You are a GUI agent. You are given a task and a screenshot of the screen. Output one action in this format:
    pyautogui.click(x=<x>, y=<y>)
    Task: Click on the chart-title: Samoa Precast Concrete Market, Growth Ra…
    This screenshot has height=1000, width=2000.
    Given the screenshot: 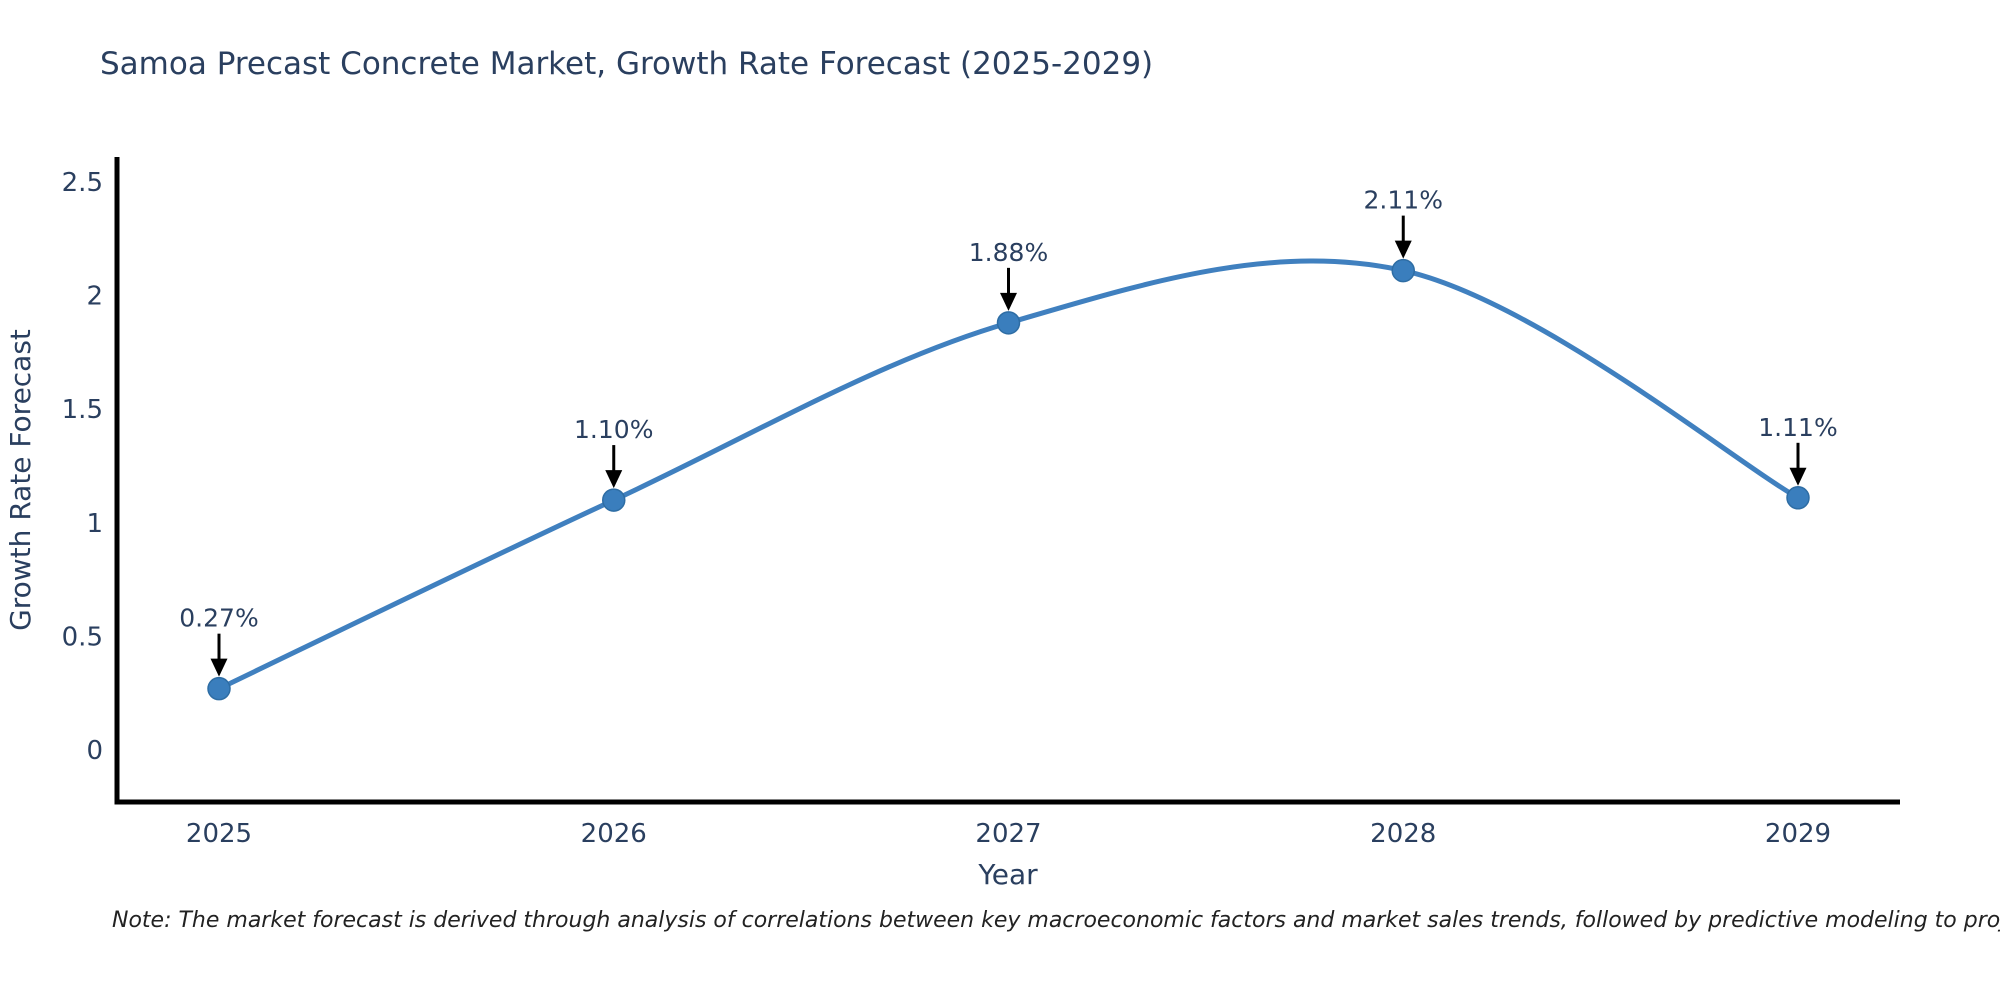 What is the action you would take?
    pyautogui.click(x=627, y=64)
    